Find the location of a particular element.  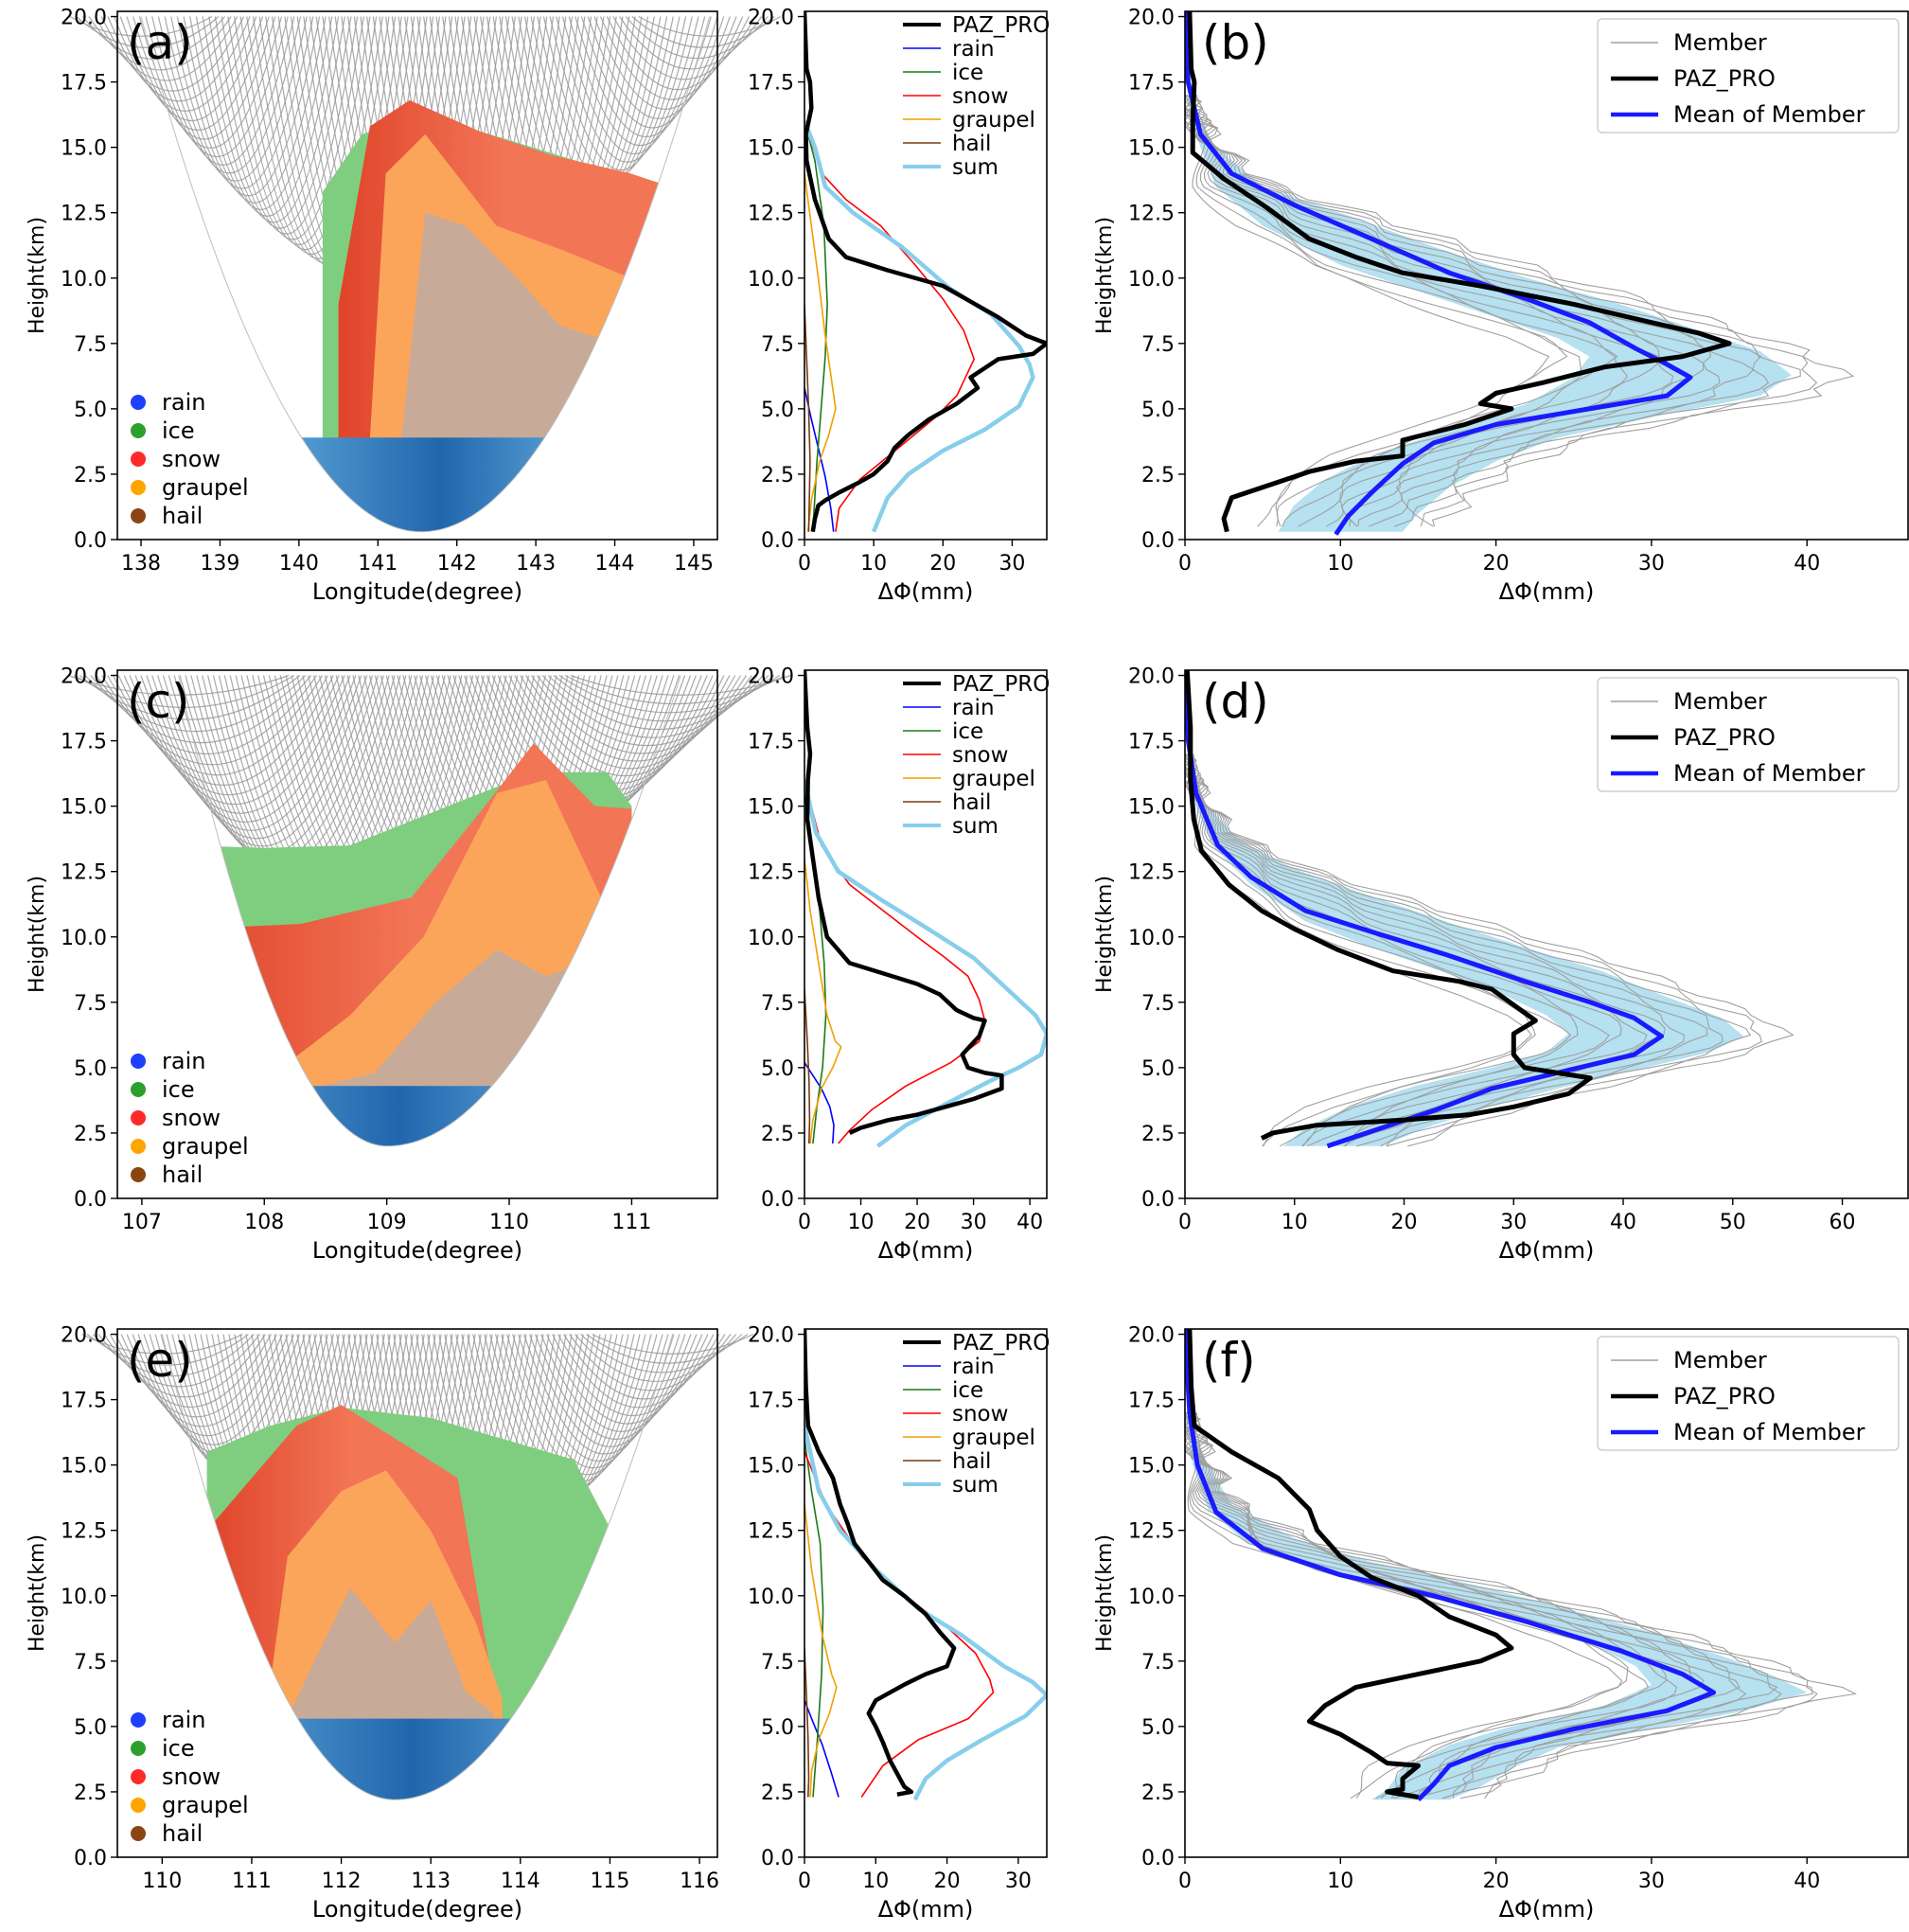

series-line-paz-pro is located at coordinates (1389, 905).